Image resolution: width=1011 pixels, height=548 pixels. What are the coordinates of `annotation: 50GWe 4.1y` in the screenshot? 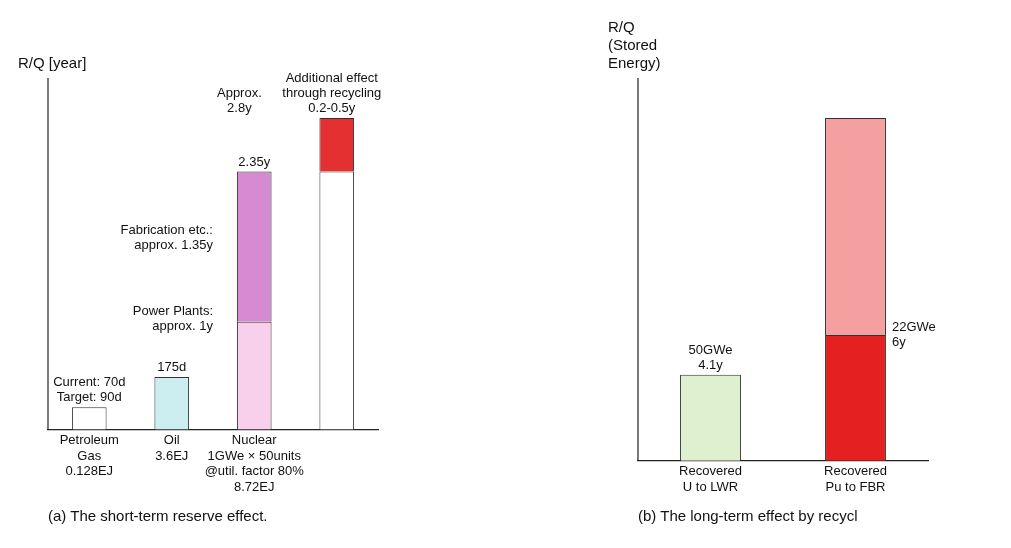 It's located at (710, 356).